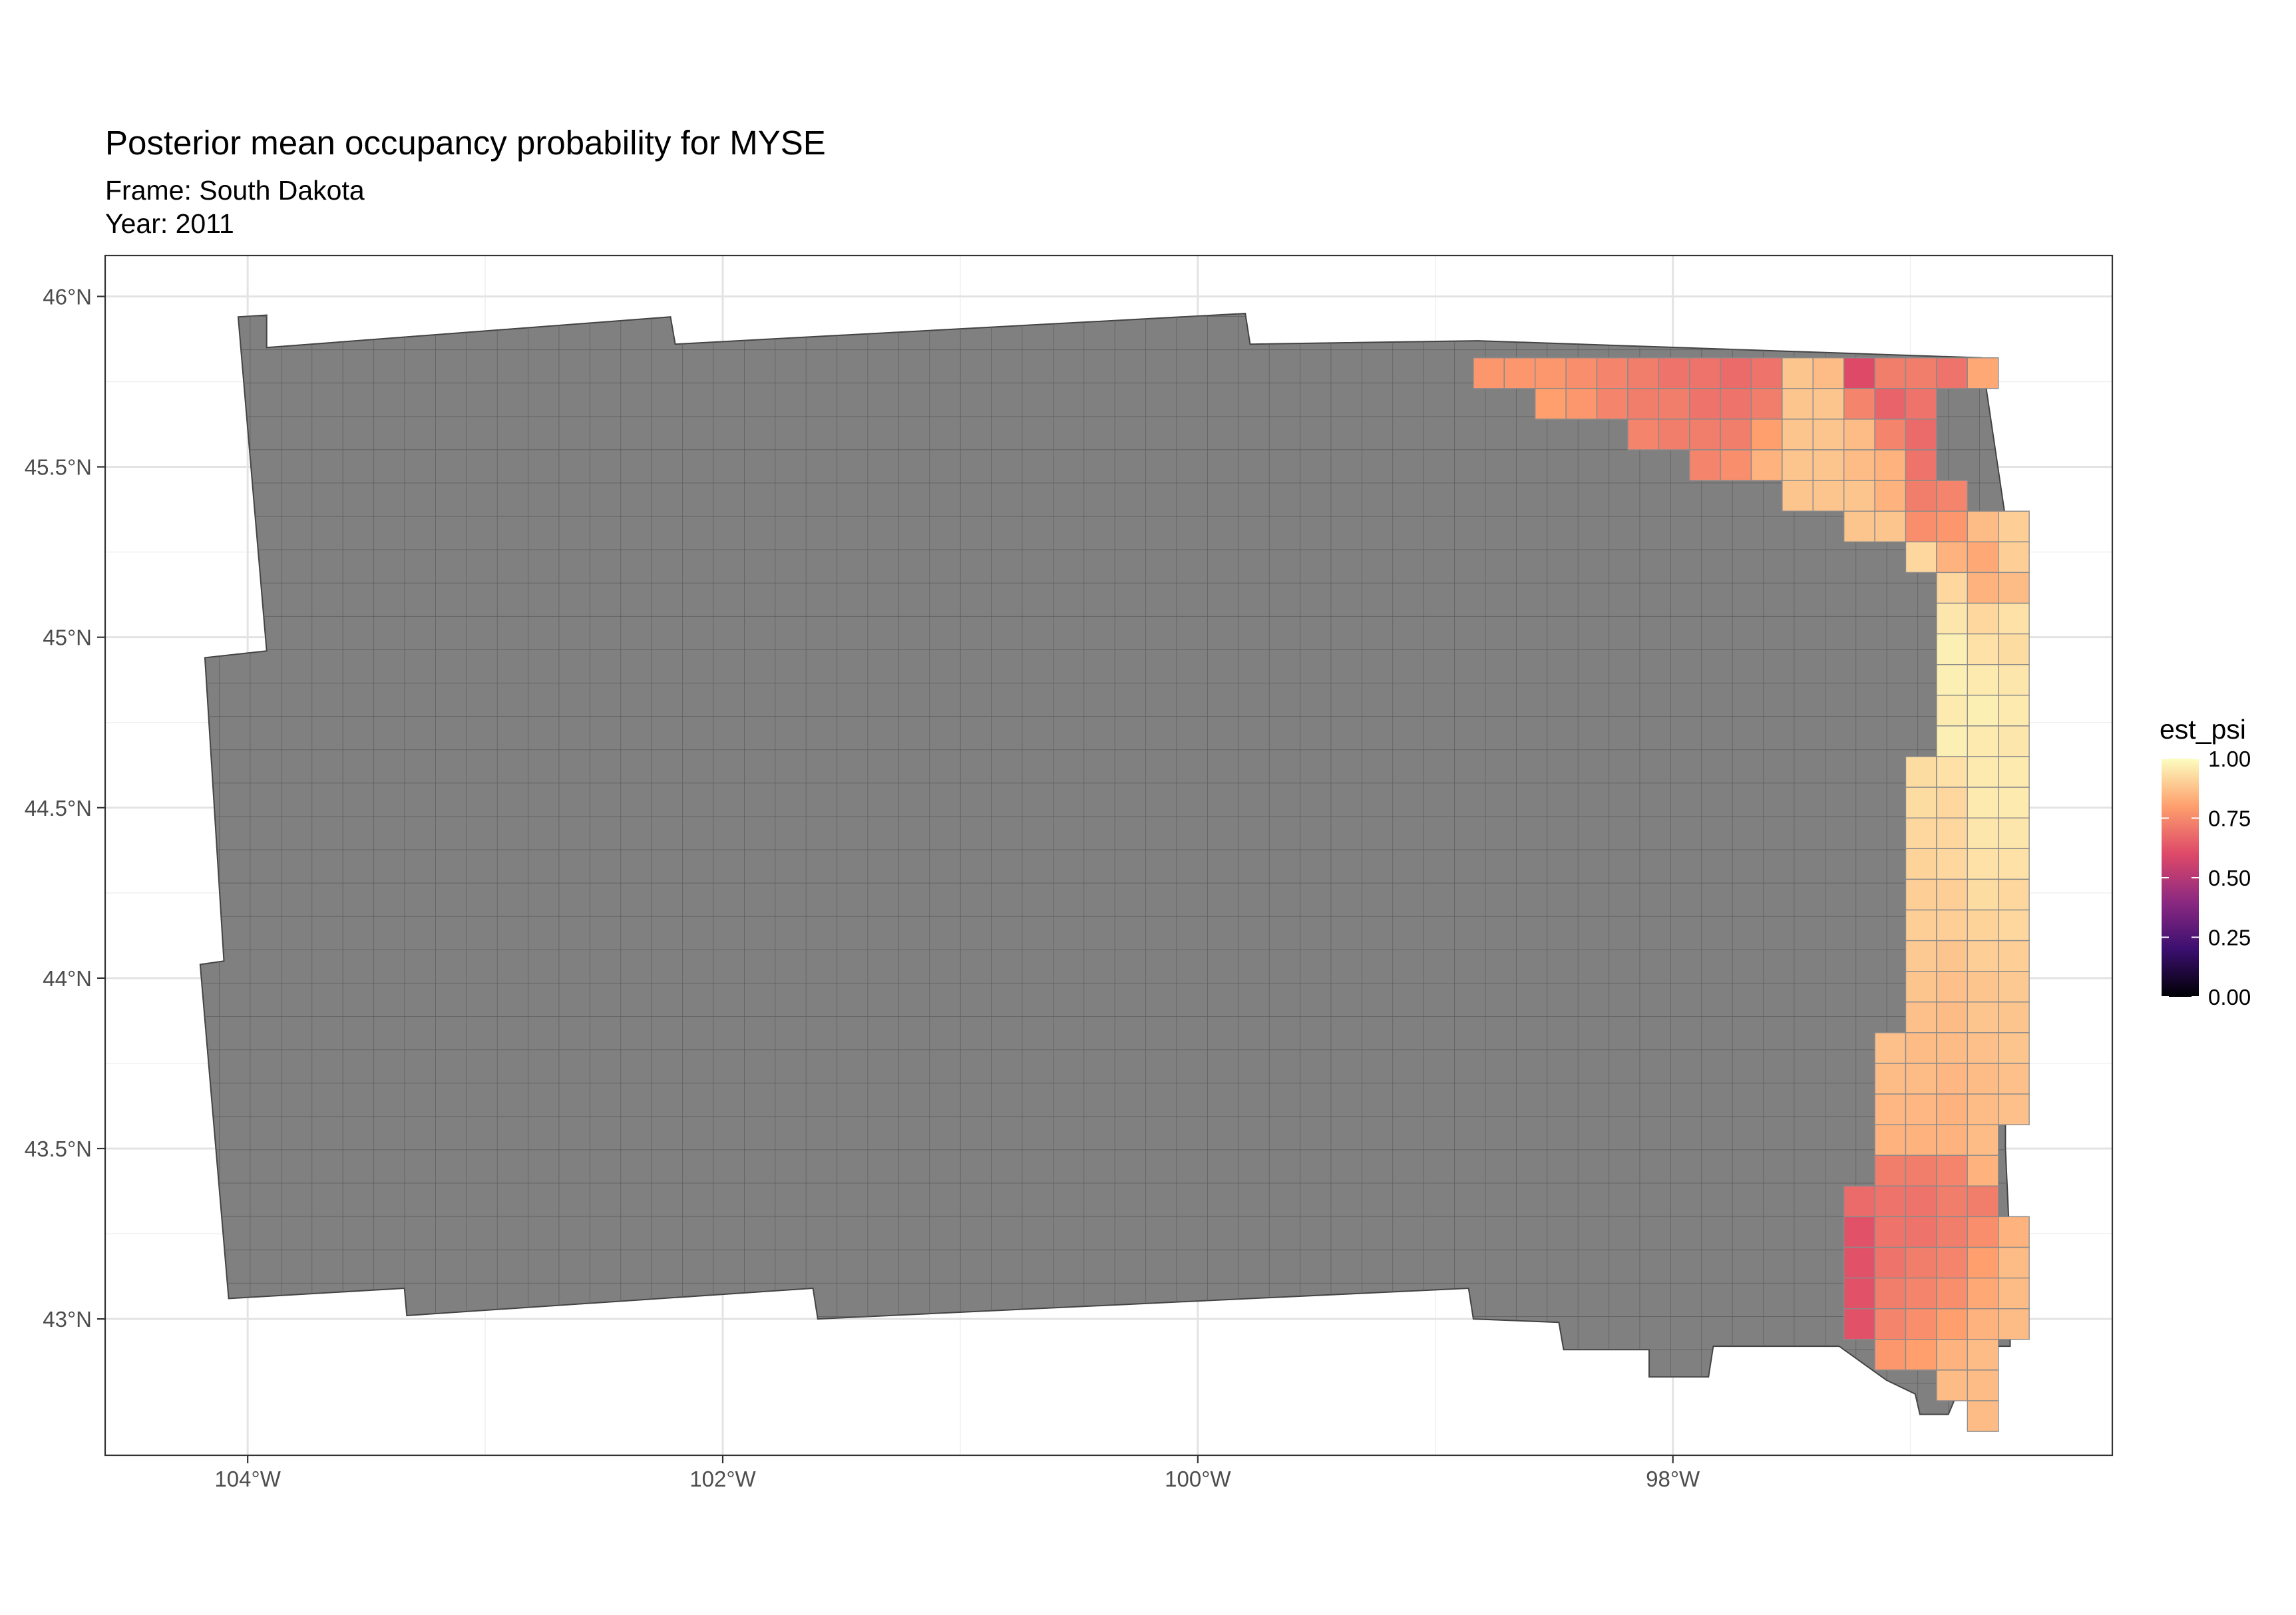 This screenshot has height=1615, width=2296. I want to click on legend-tick-label: 0.25, so click(2229, 938).